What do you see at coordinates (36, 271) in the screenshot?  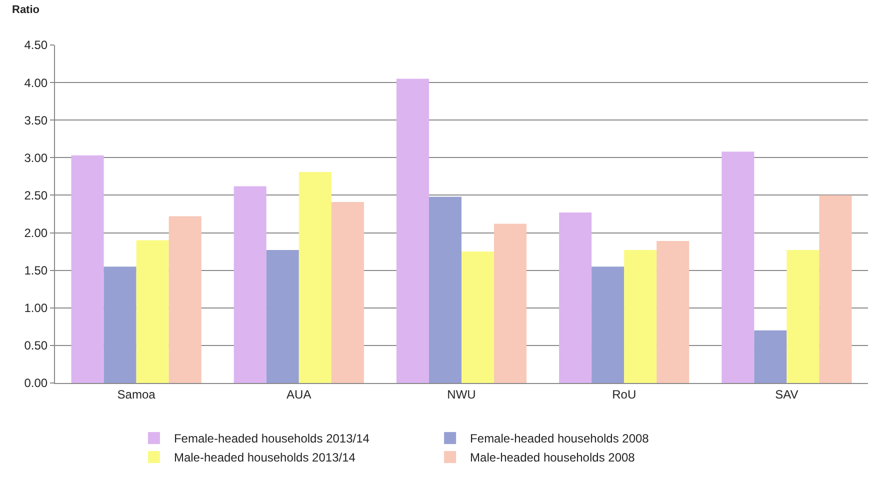 I see `y-tick-label: 1.50` at bounding box center [36, 271].